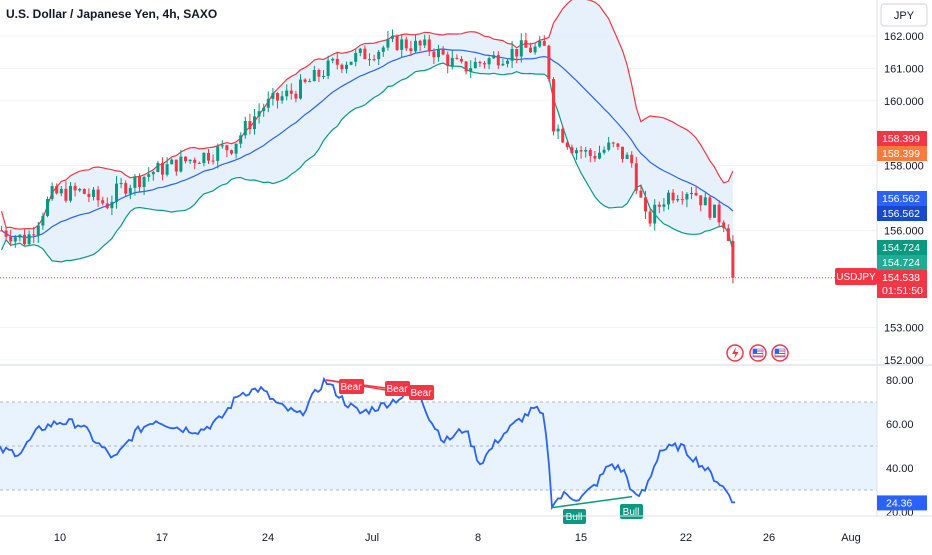 This screenshot has height=555, width=932. What do you see at coordinates (900, 381) in the screenshot?
I see `rsi-tick-label: 80.00` at bounding box center [900, 381].